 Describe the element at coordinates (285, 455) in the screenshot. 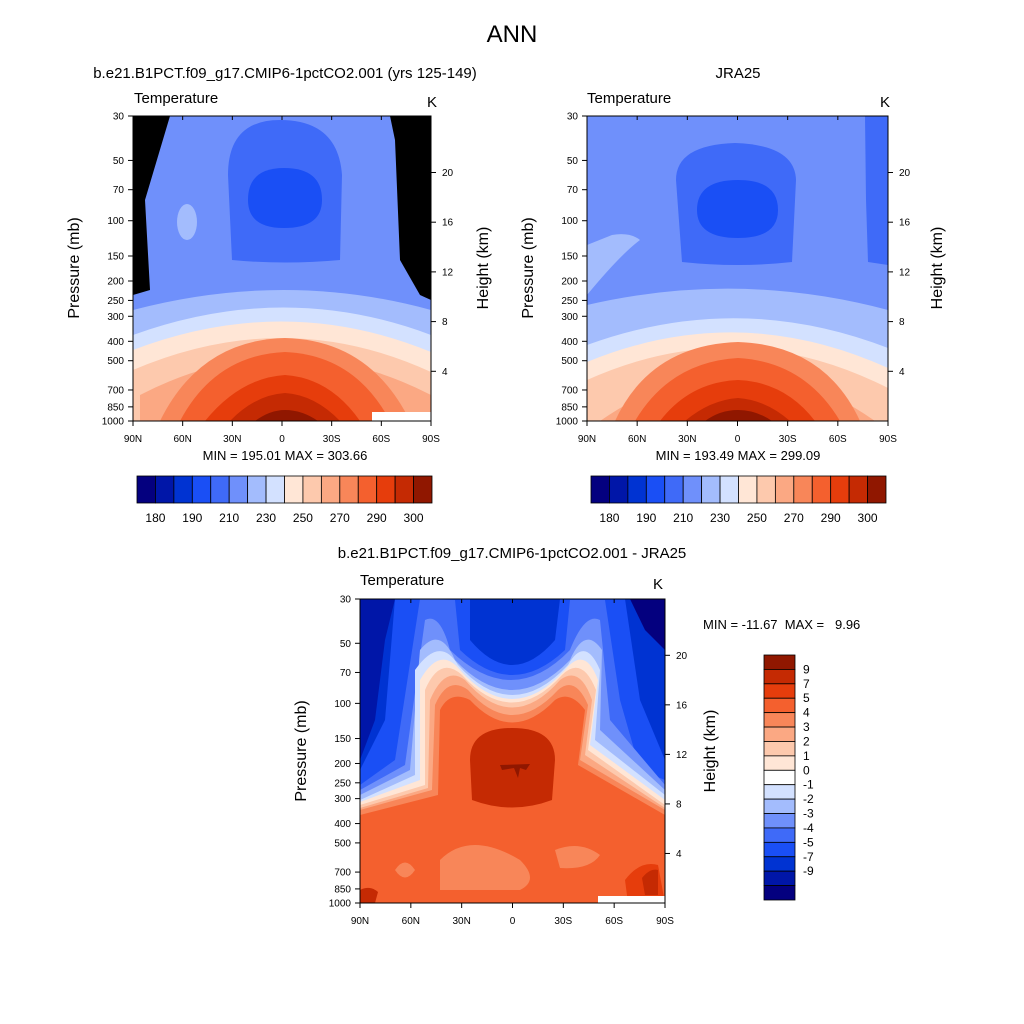

I see `stats-label: MIN = 195.01 MAX = 303.66` at that location.